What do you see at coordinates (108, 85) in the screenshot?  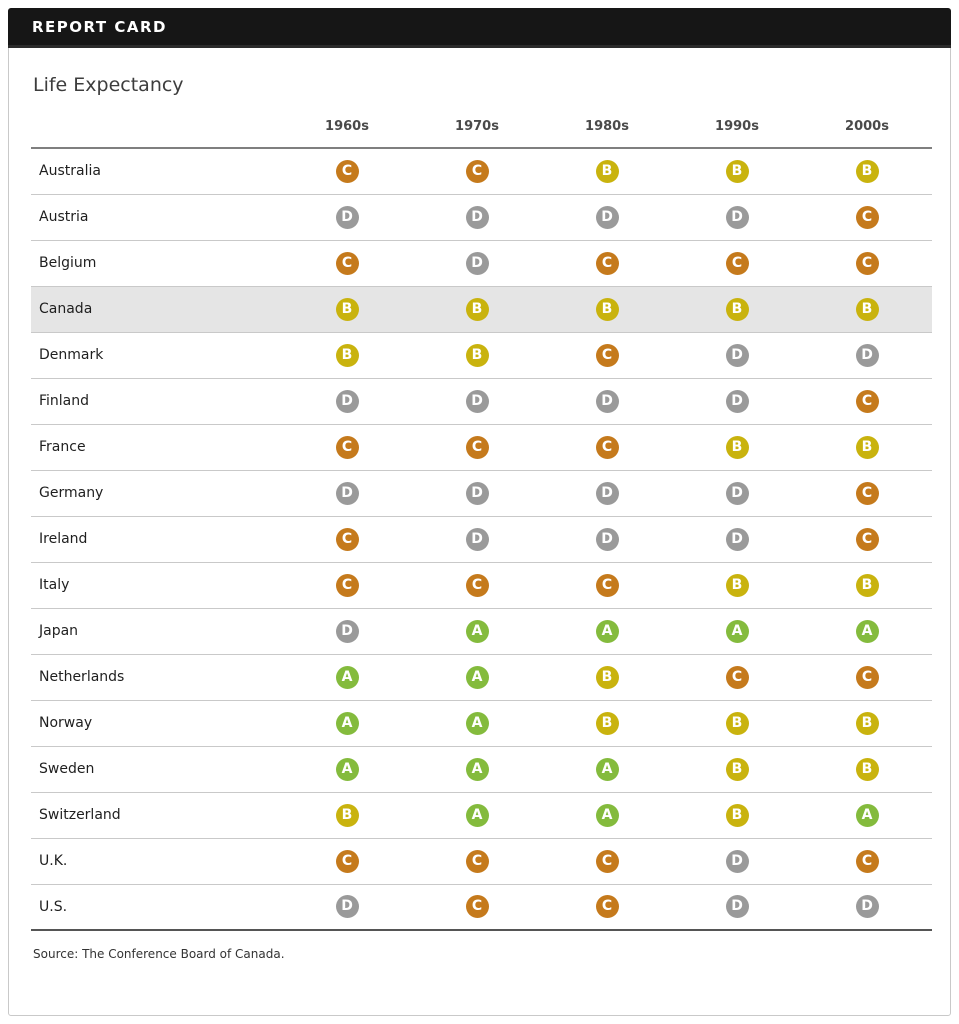 I see `chart-title: Life Expectancy` at bounding box center [108, 85].